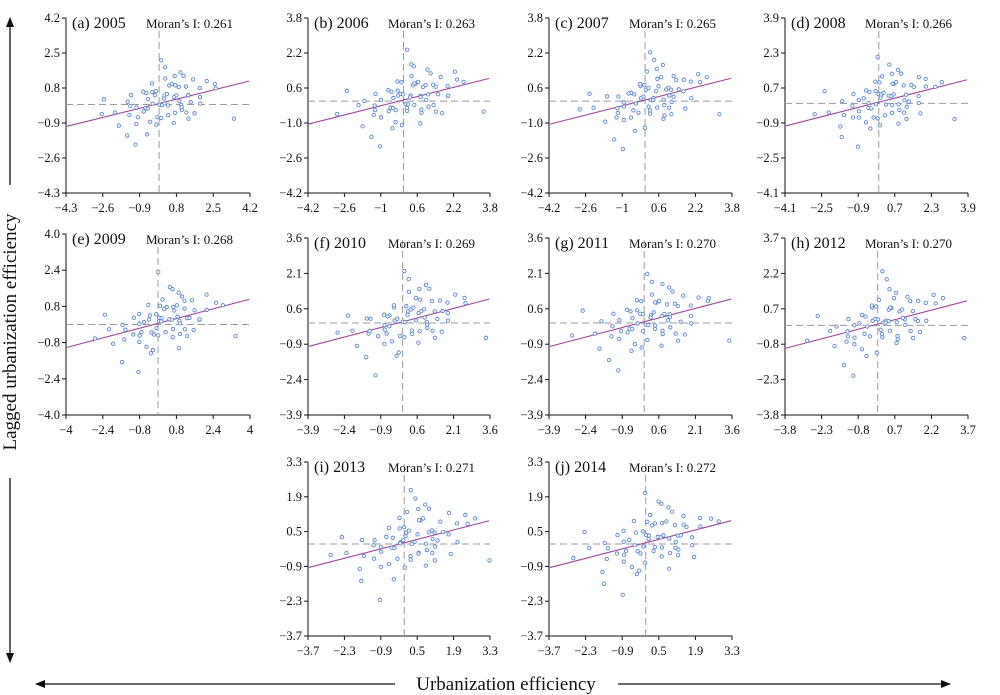  What do you see at coordinates (549, 430) in the screenshot?
I see `x-tick-label: −3.9` at bounding box center [549, 430].